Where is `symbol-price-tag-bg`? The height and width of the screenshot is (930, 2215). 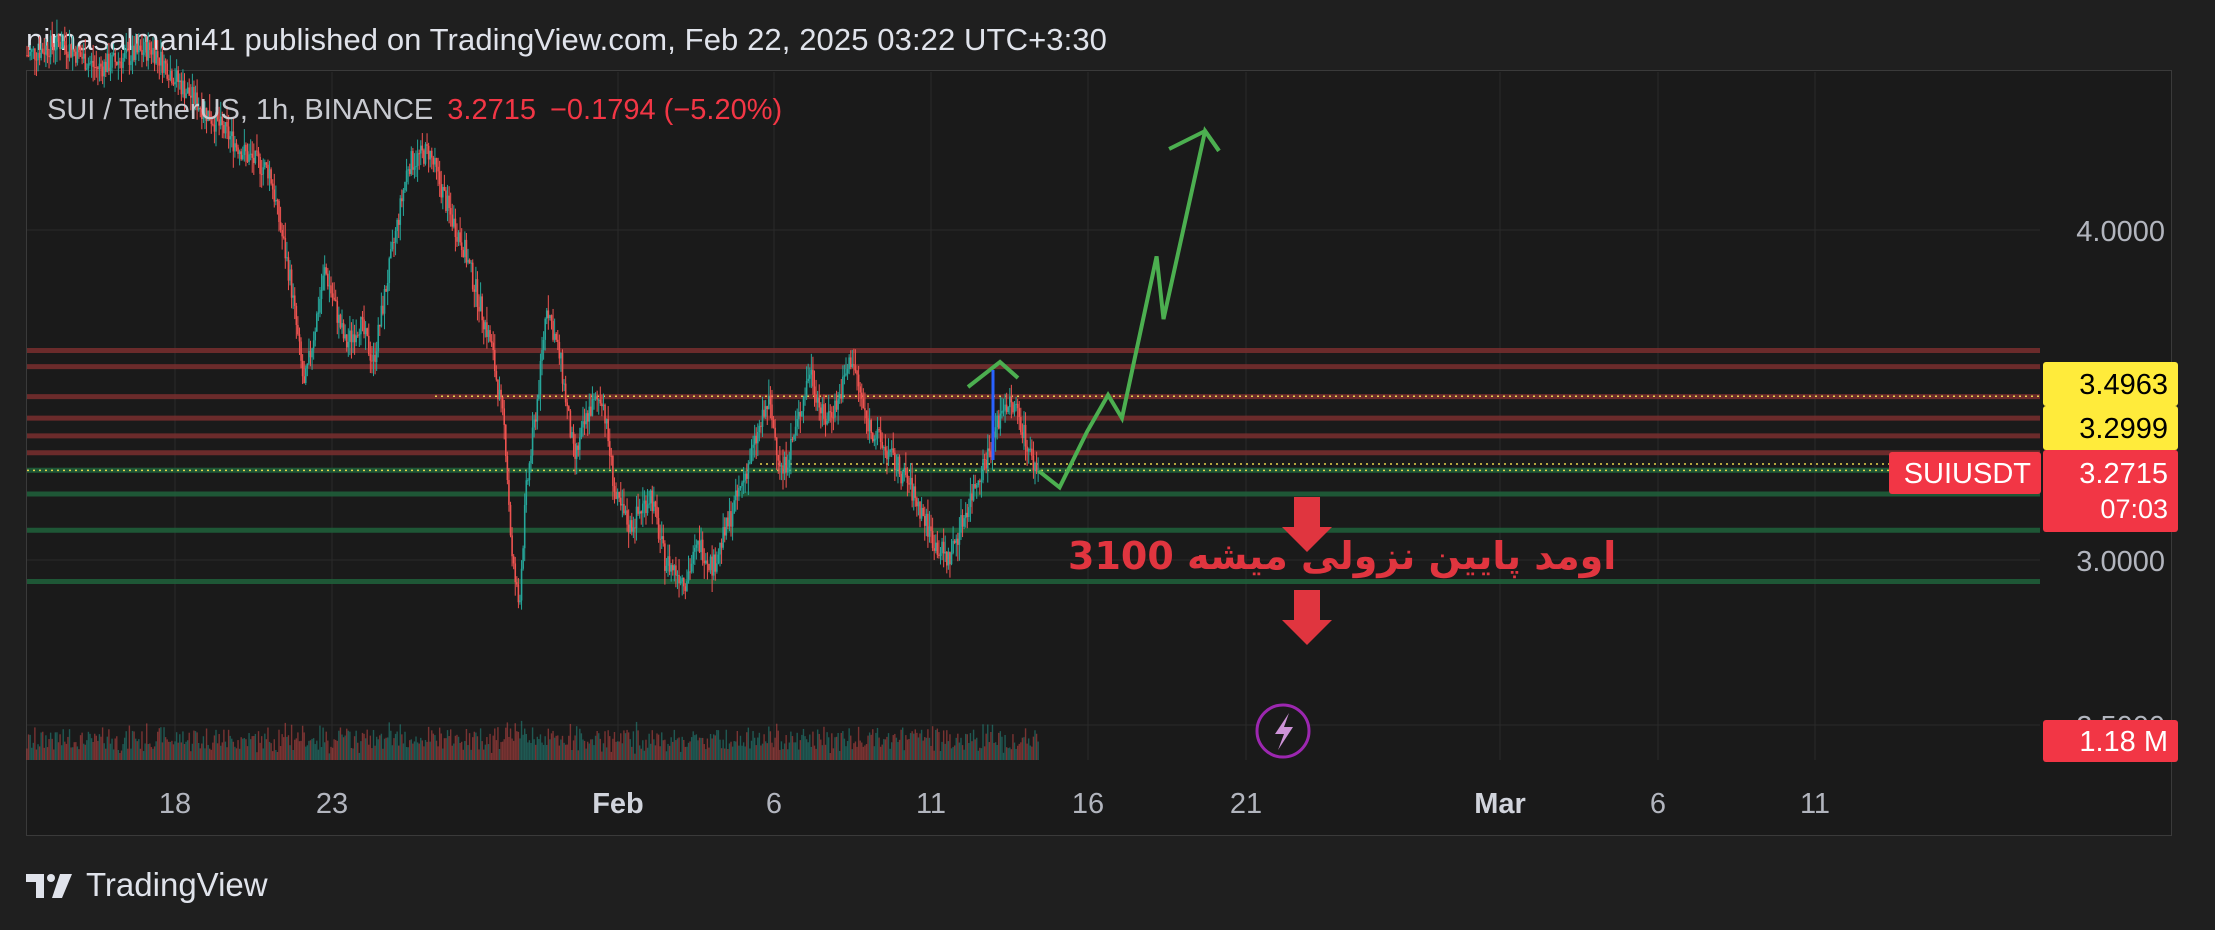
symbol-price-tag-bg is located at coordinates (1965, 473).